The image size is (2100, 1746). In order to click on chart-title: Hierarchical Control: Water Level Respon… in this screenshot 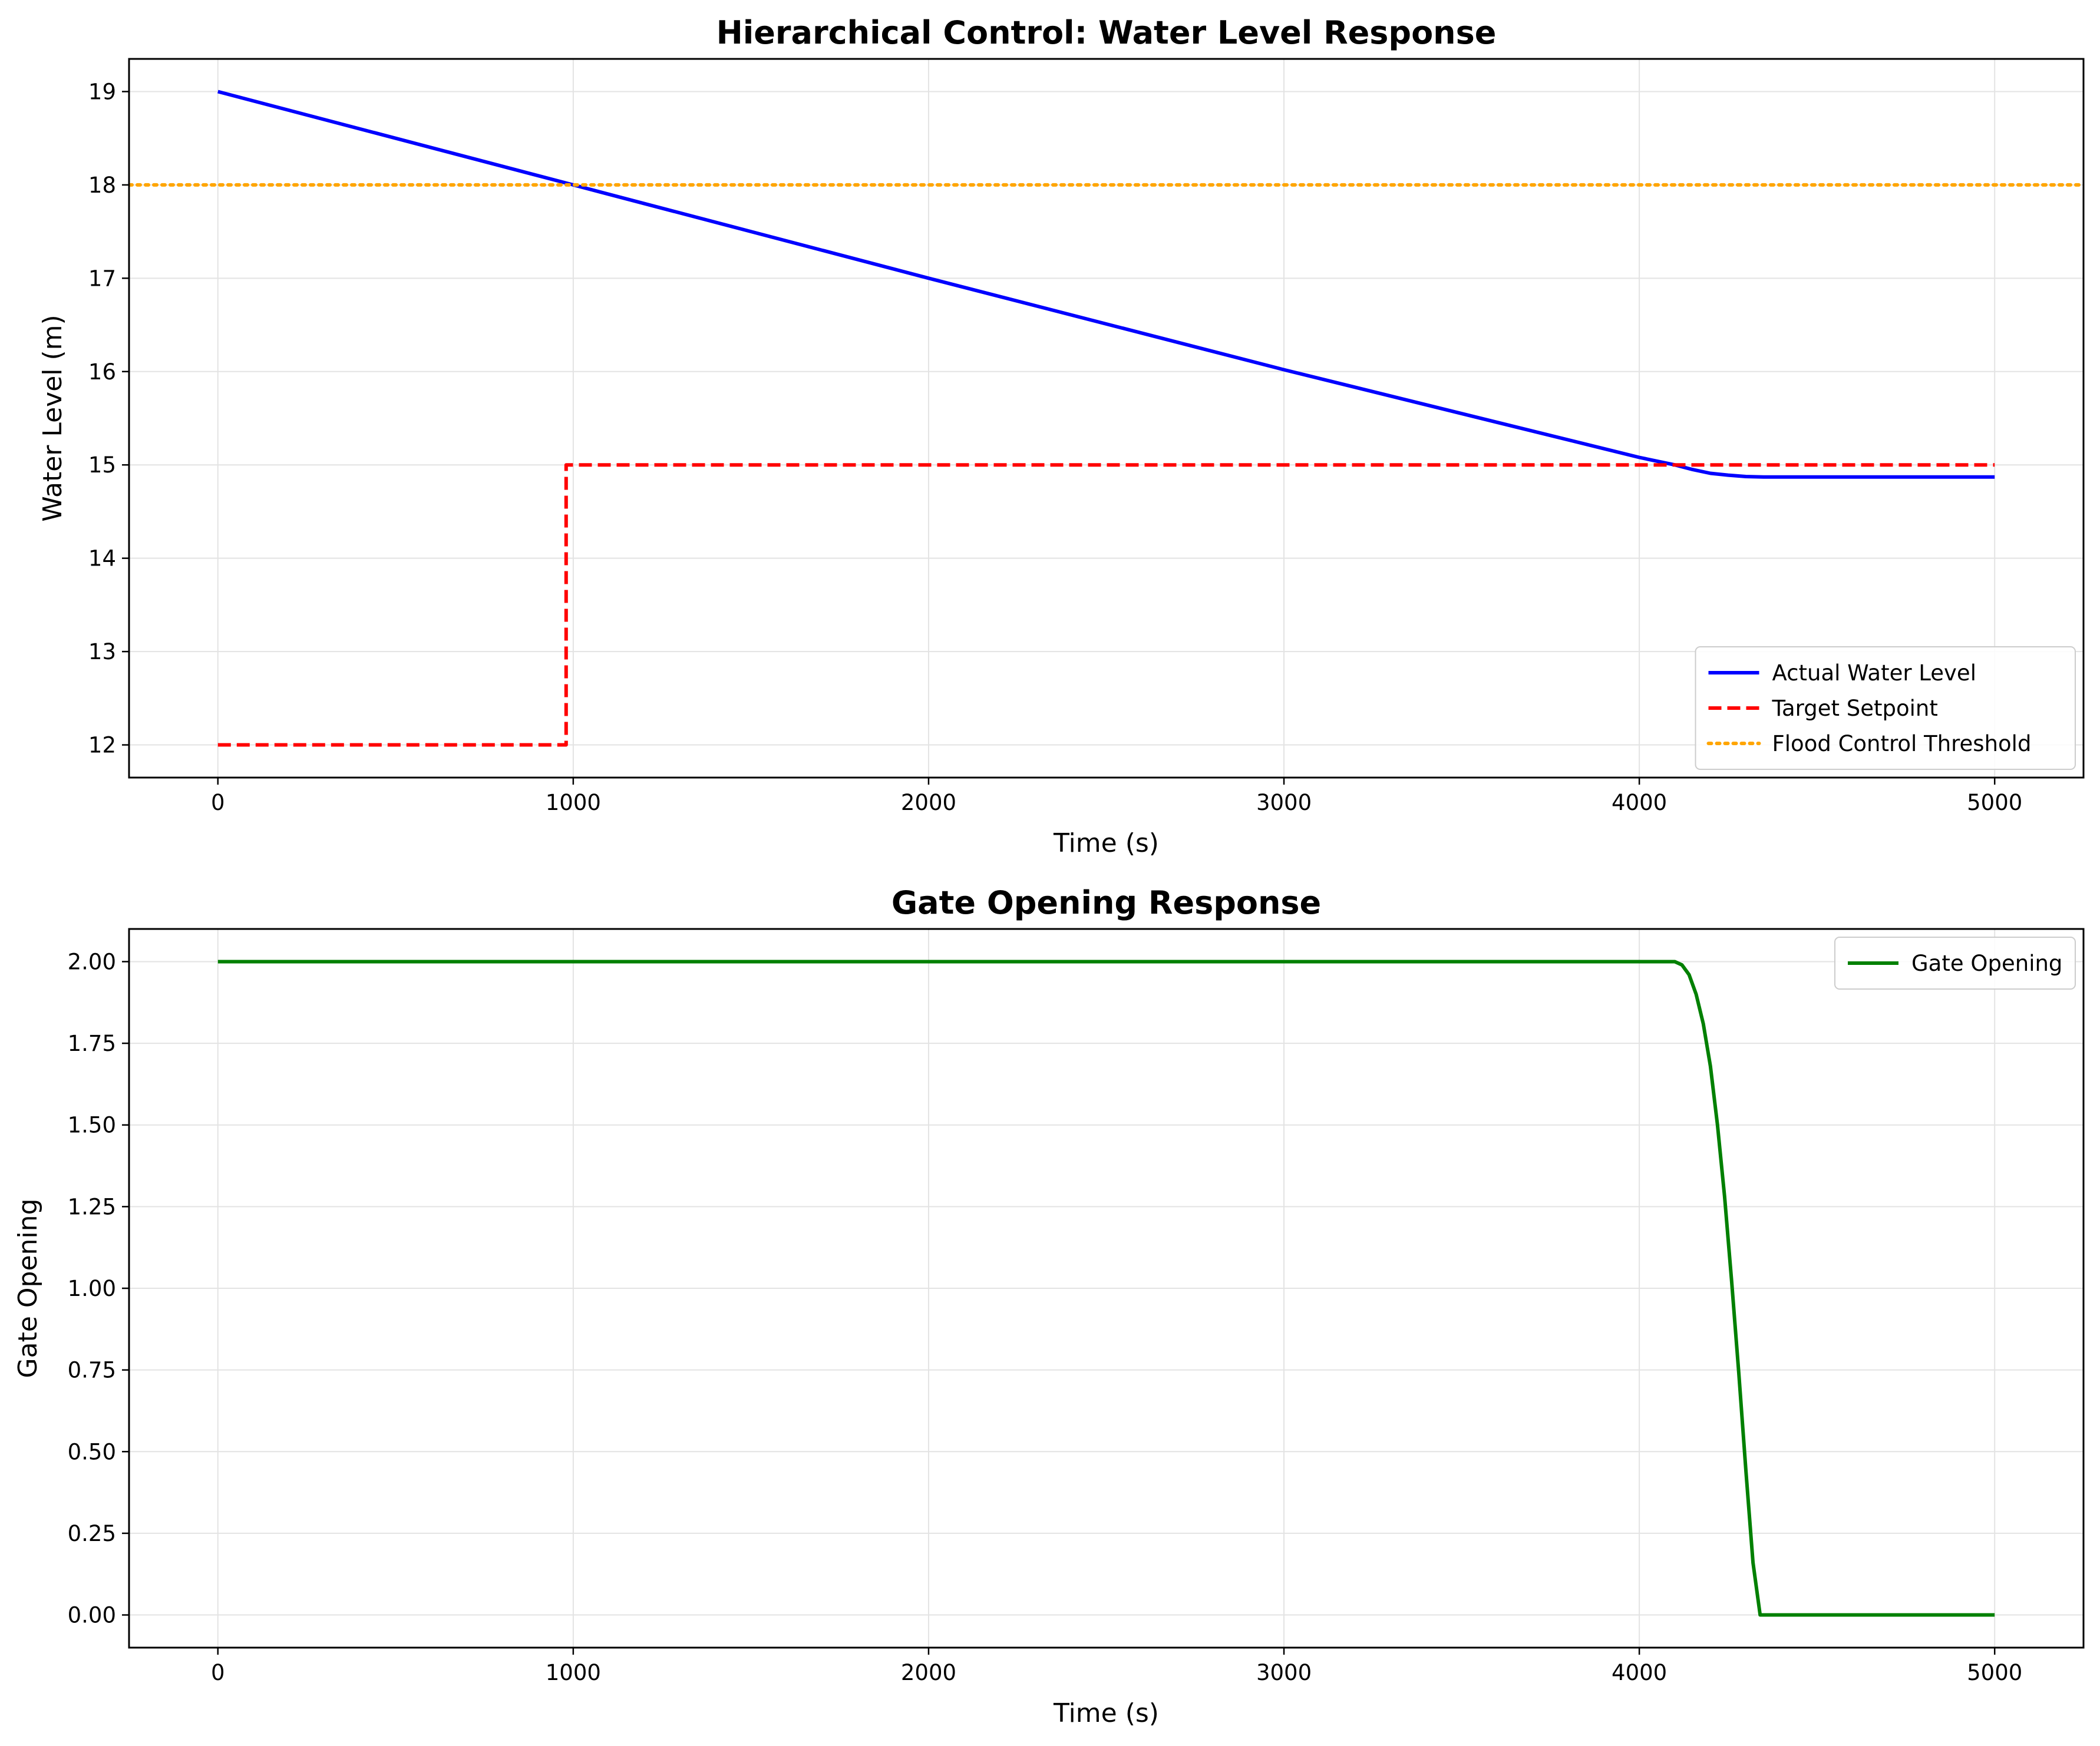, I will do `click(1106, 32)`.